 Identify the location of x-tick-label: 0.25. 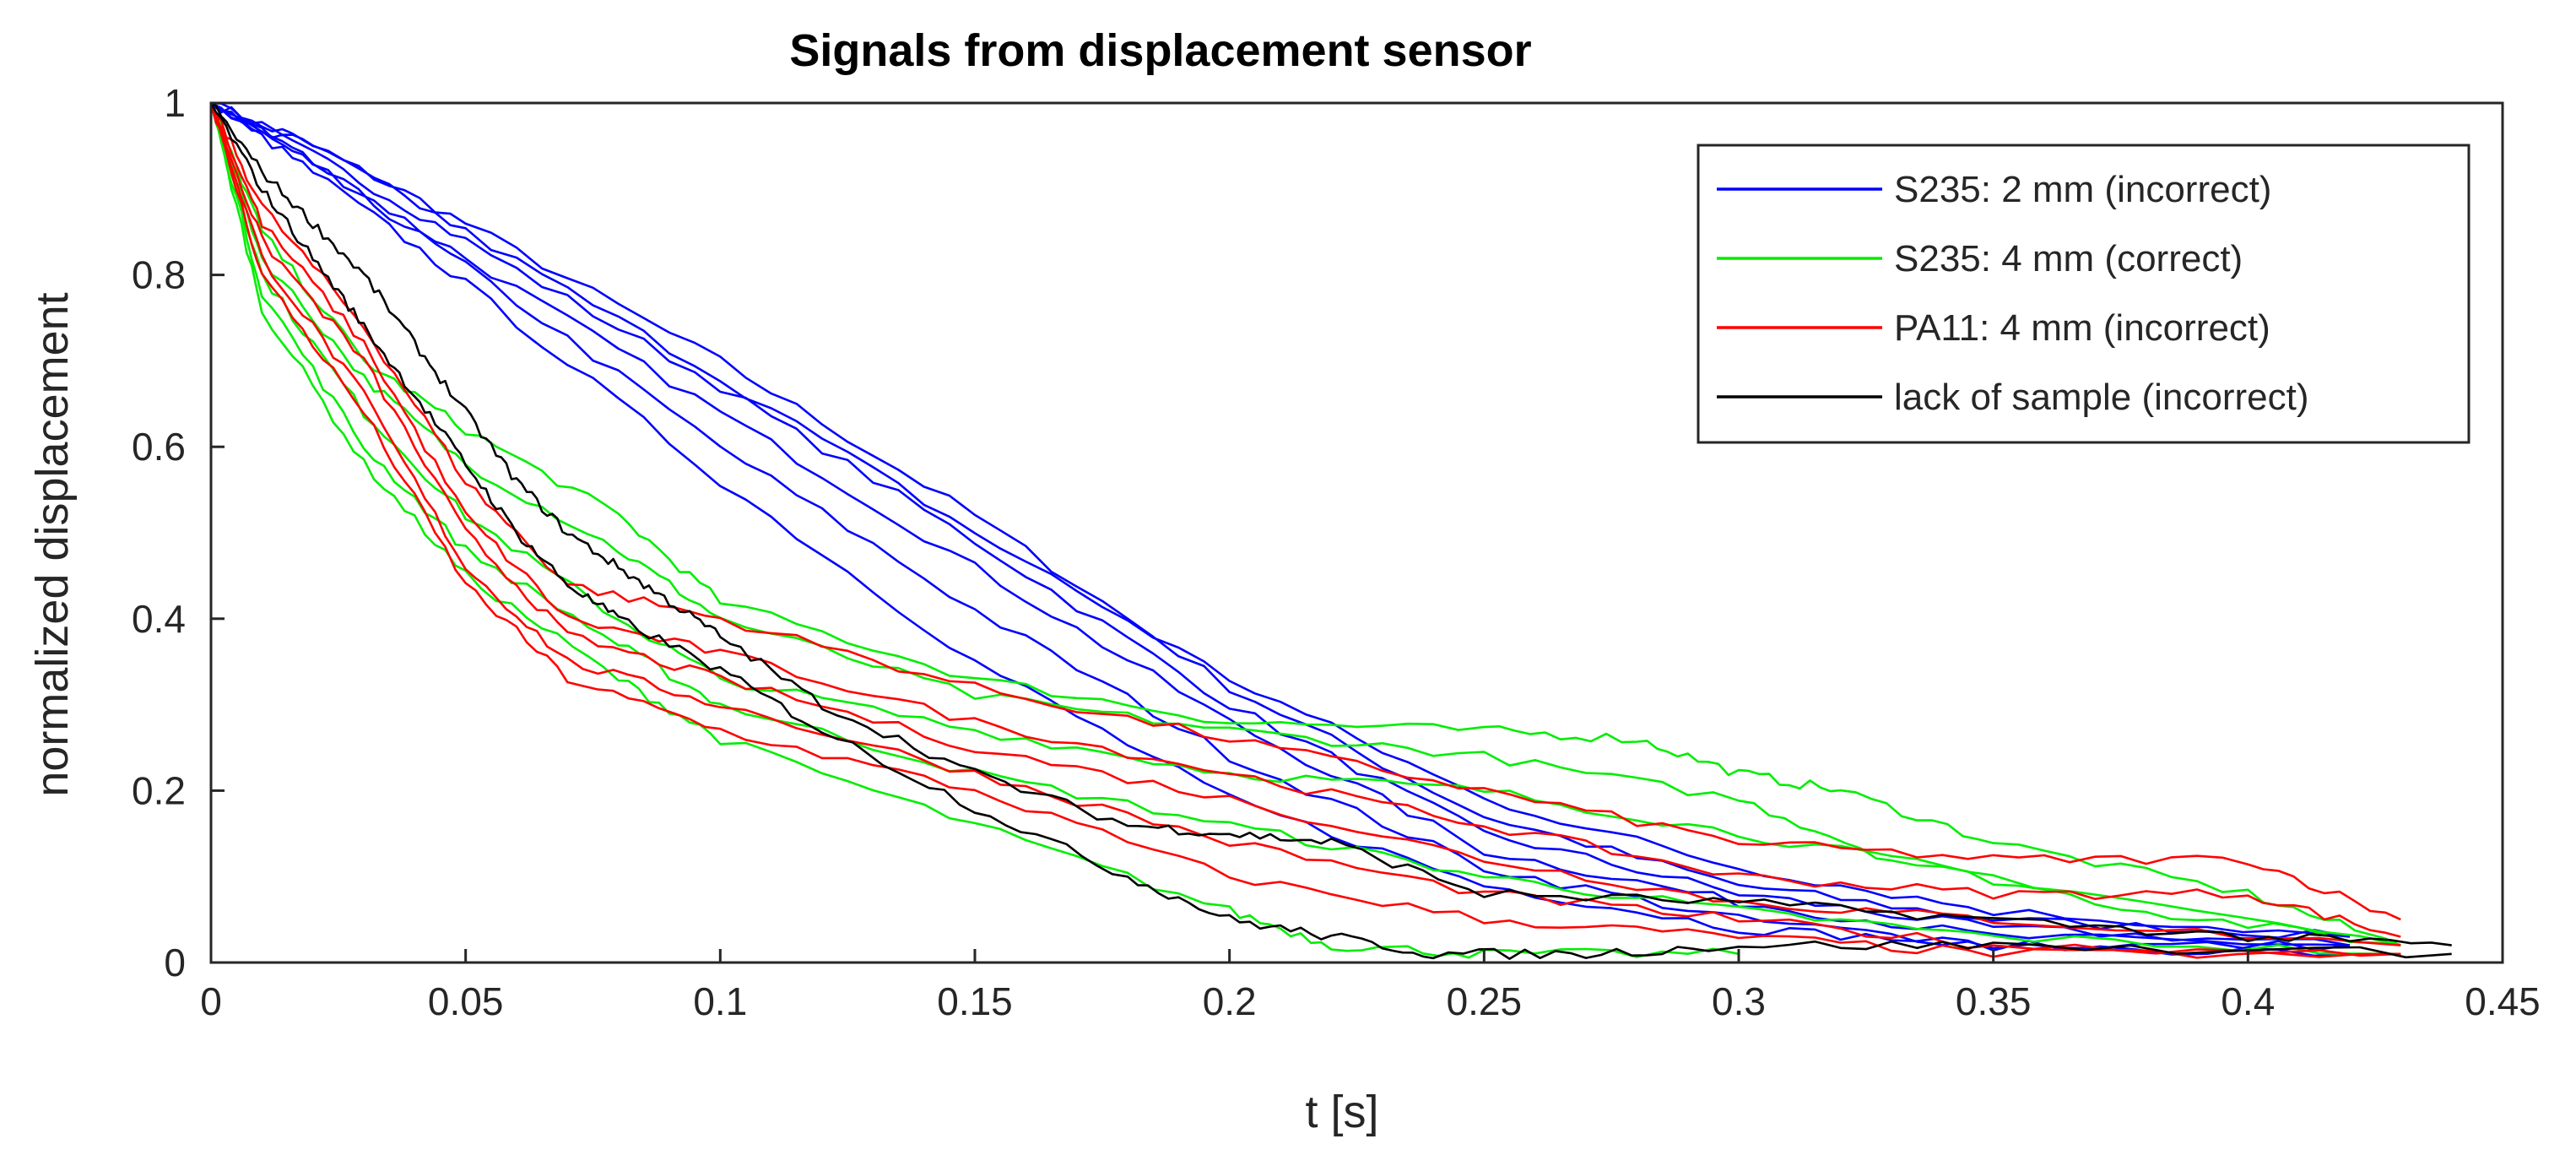
(1485, 1001).